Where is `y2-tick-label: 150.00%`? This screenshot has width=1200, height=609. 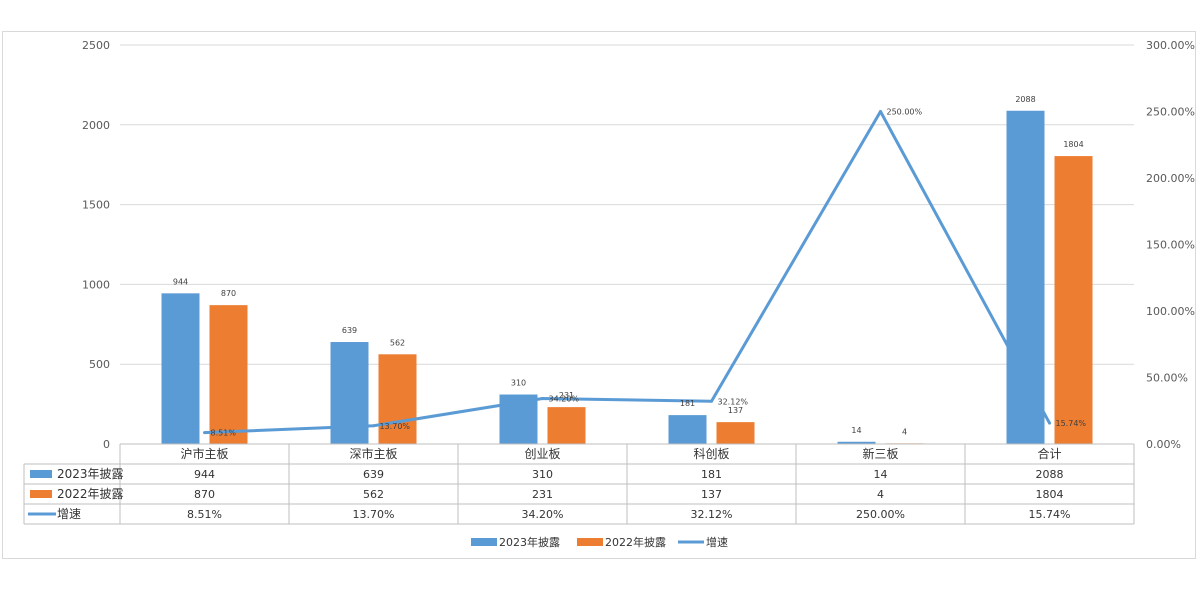
y2-tick-label: 150.00% is located at coordinates (1170, 245).